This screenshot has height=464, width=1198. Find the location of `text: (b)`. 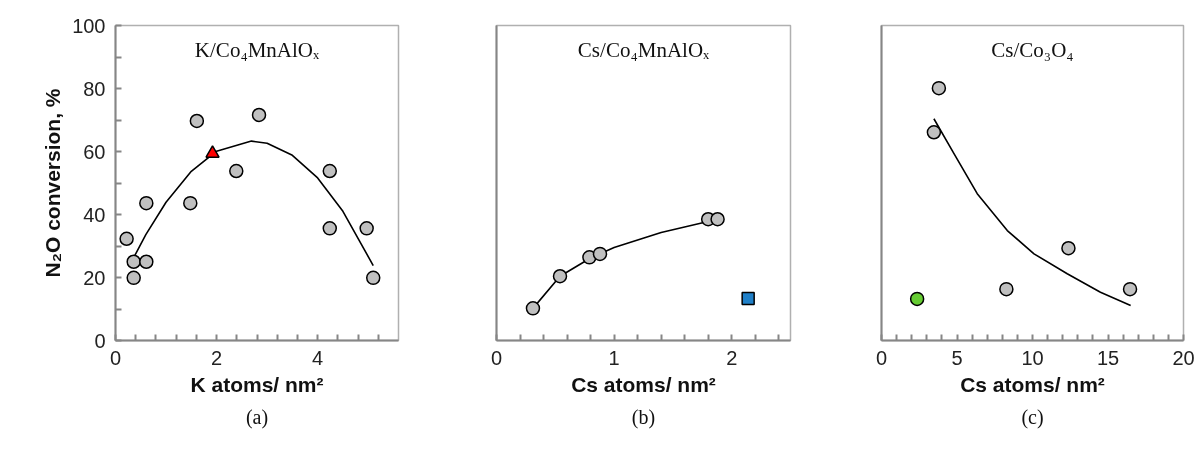

text: (b) is located at coordinates (643, 417).